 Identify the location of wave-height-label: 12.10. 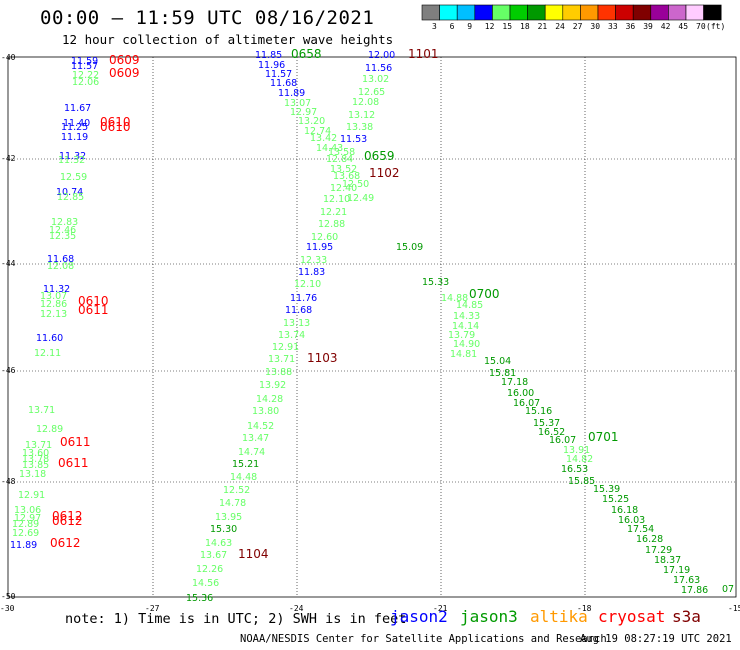
(307, 284).